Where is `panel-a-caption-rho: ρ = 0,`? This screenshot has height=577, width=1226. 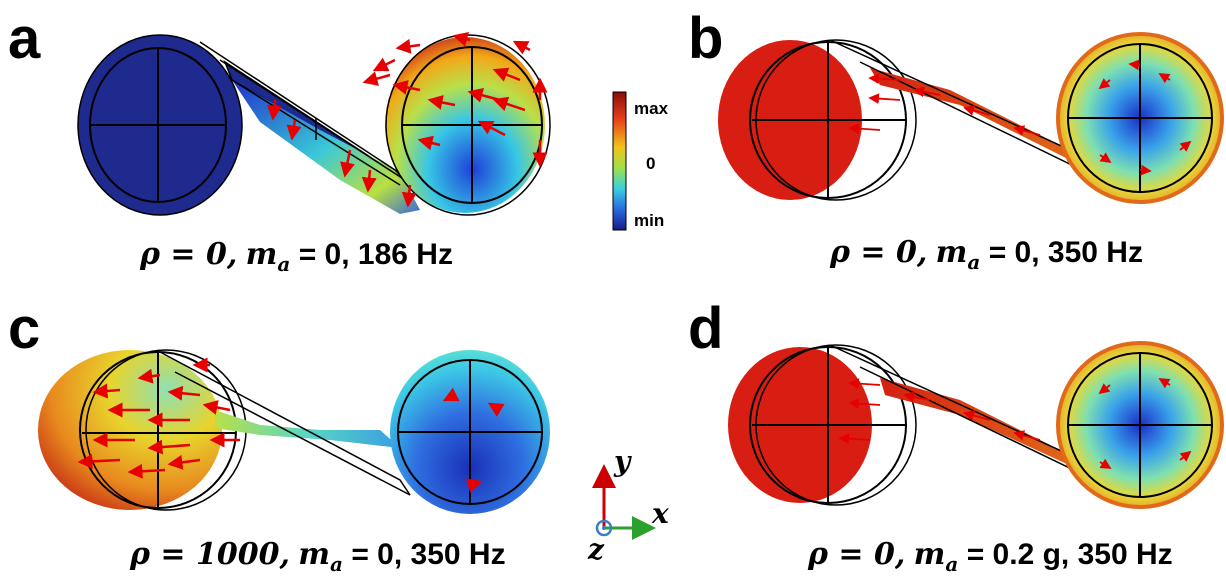 panel-a-caption-rho: ρ = 0, is located at coordinates (189, 254).